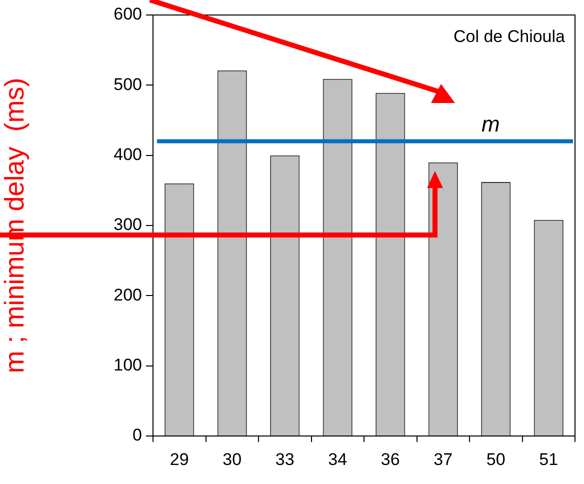 This screenshot has width=584, height=484. Describe the element at coordinates (137, 435) in the screenshot. I see `y-tick-label: 0` at that location.